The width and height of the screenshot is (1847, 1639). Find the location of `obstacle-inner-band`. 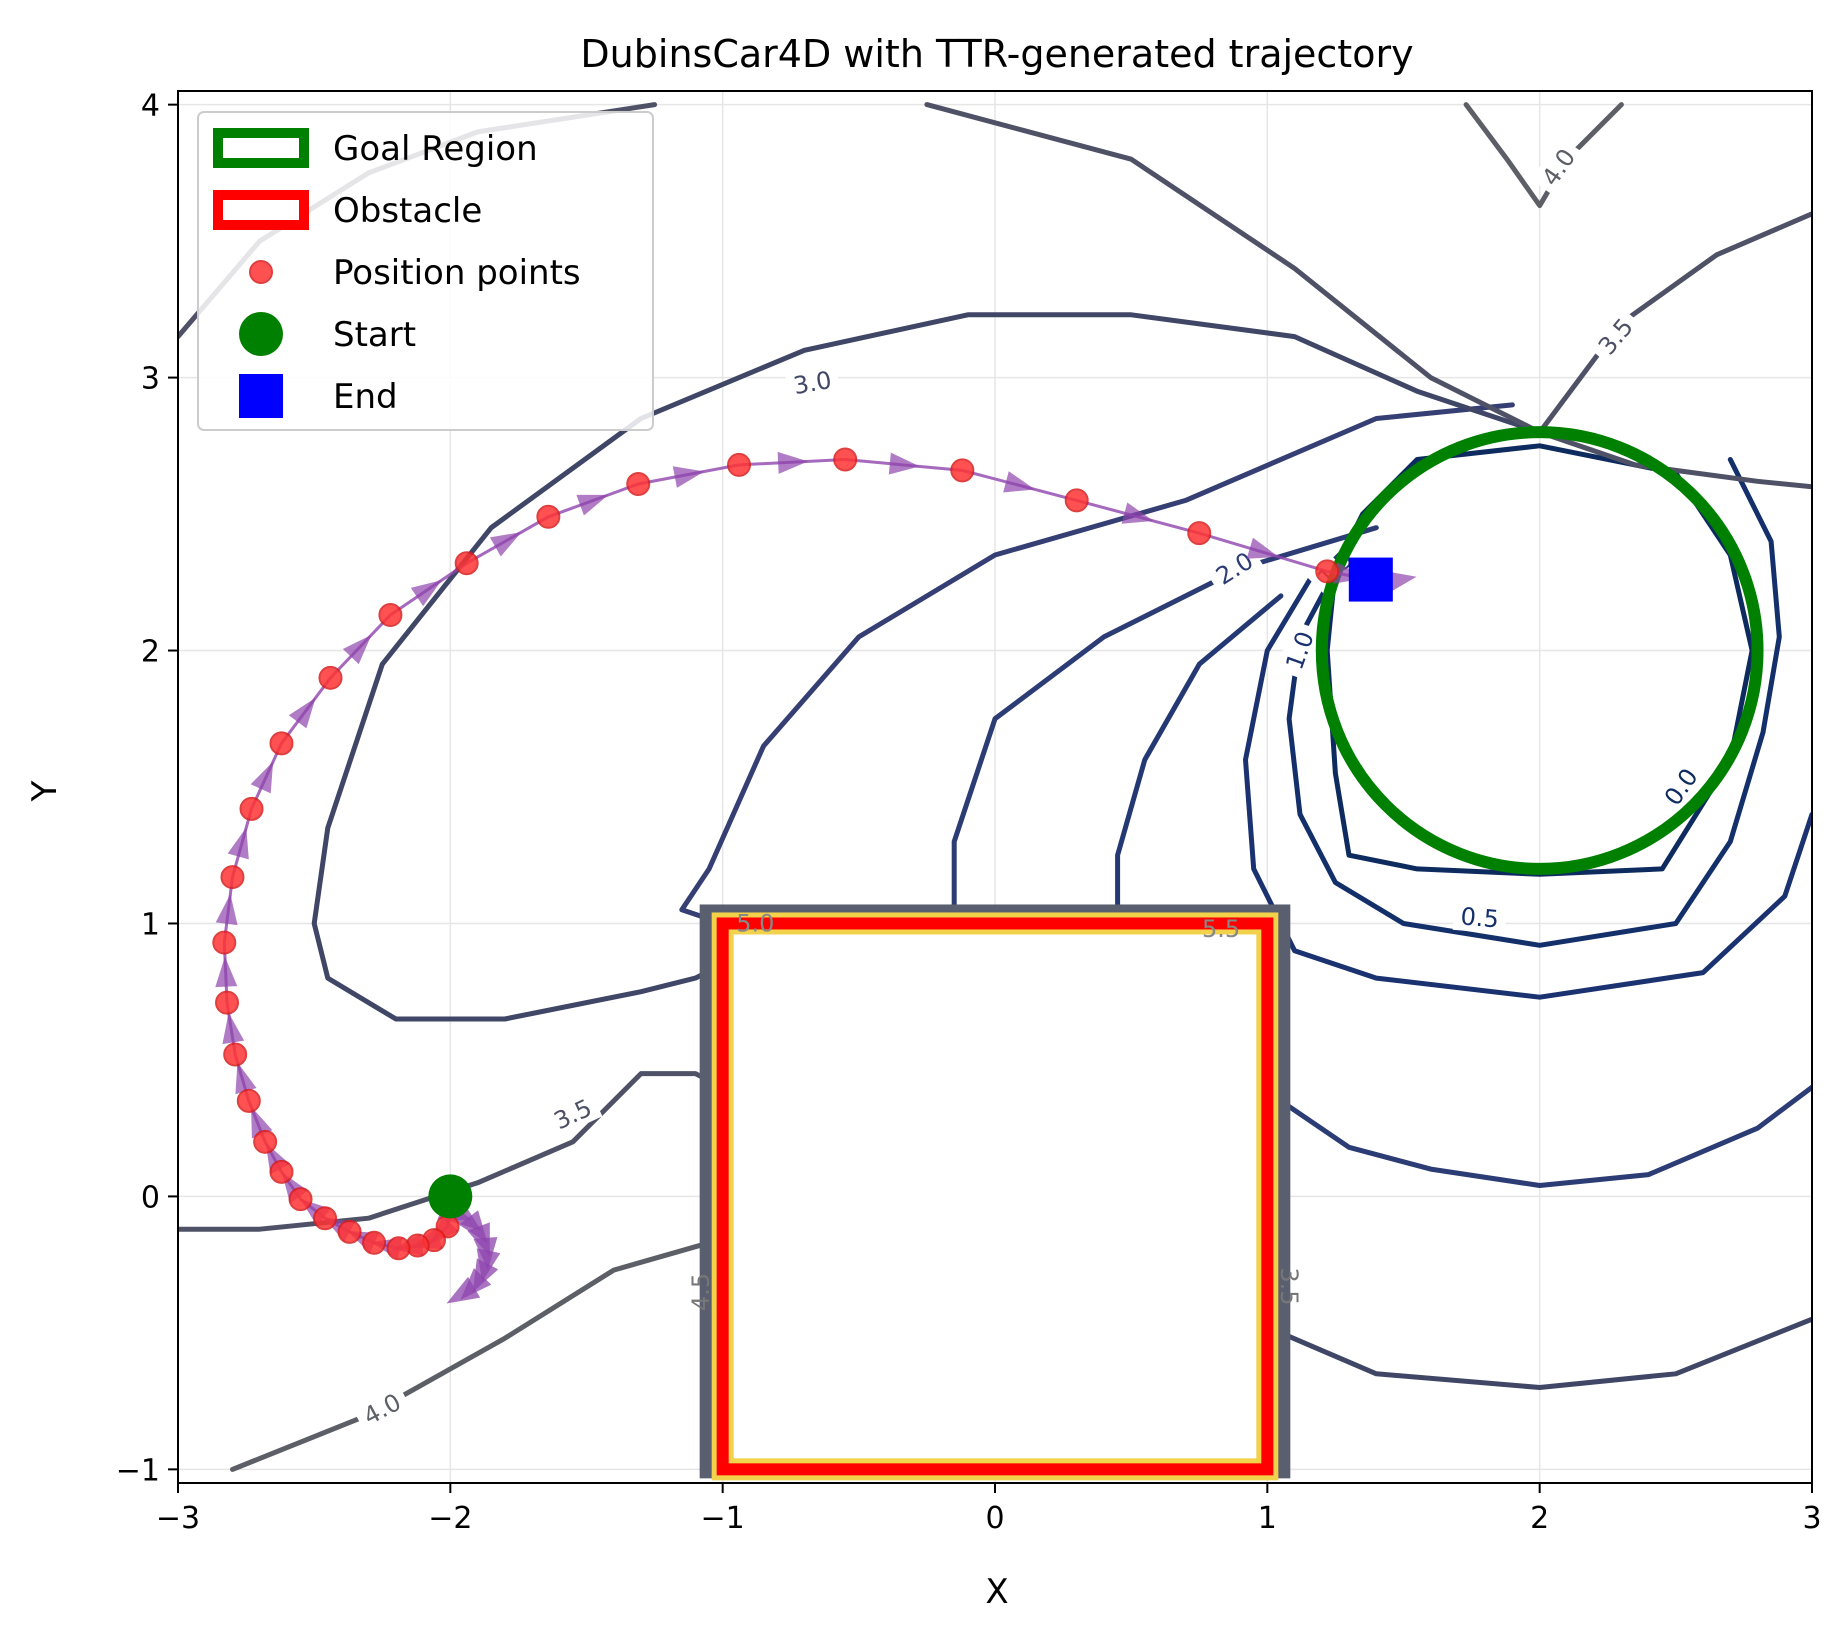

obstacle-inner-band is located at coordinates (995, 1196).